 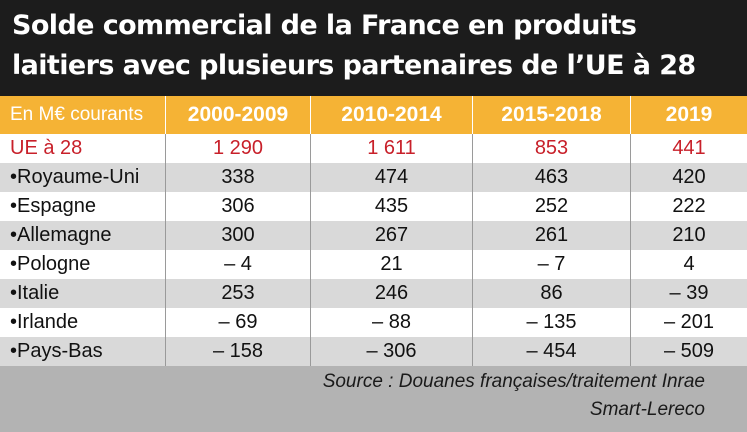 What do you see at coordinates (53, 206) in the screenshot?
I see `row-label: •Espagne` at bounding box center [53, 206].